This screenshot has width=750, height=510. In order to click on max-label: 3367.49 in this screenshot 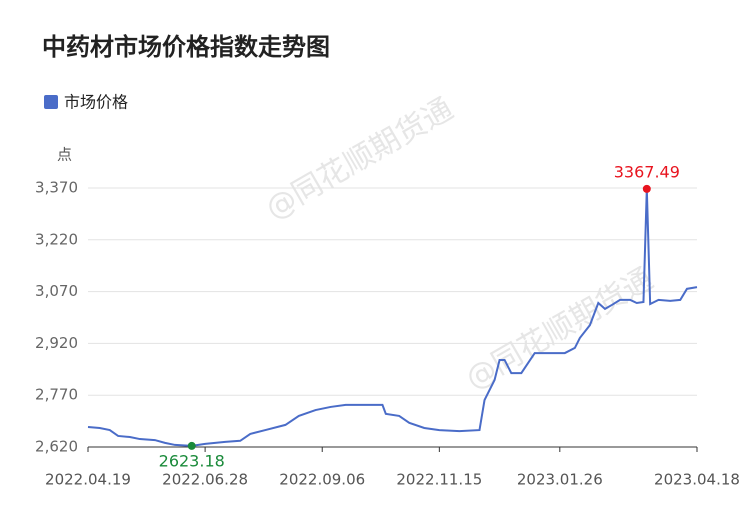, I will do `click(647, 171)`.